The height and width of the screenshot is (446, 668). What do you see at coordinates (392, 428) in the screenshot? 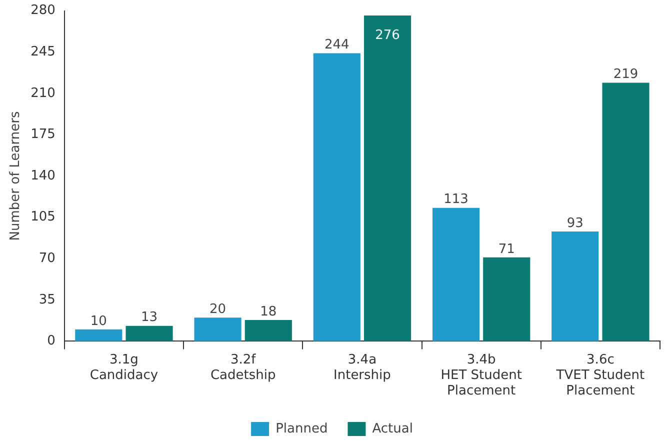
I see `legend-label: Actual` at bounding box center [392, 428].